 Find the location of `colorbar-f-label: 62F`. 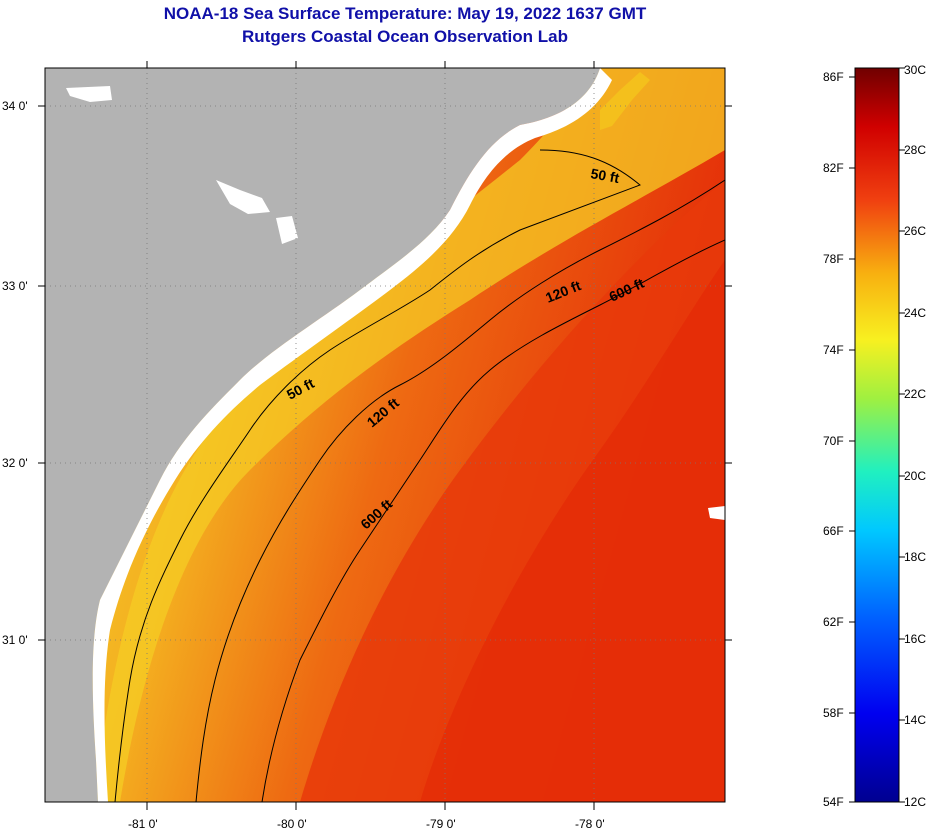

colorbar-f-label: 62F is located at coordinates (833, 622).